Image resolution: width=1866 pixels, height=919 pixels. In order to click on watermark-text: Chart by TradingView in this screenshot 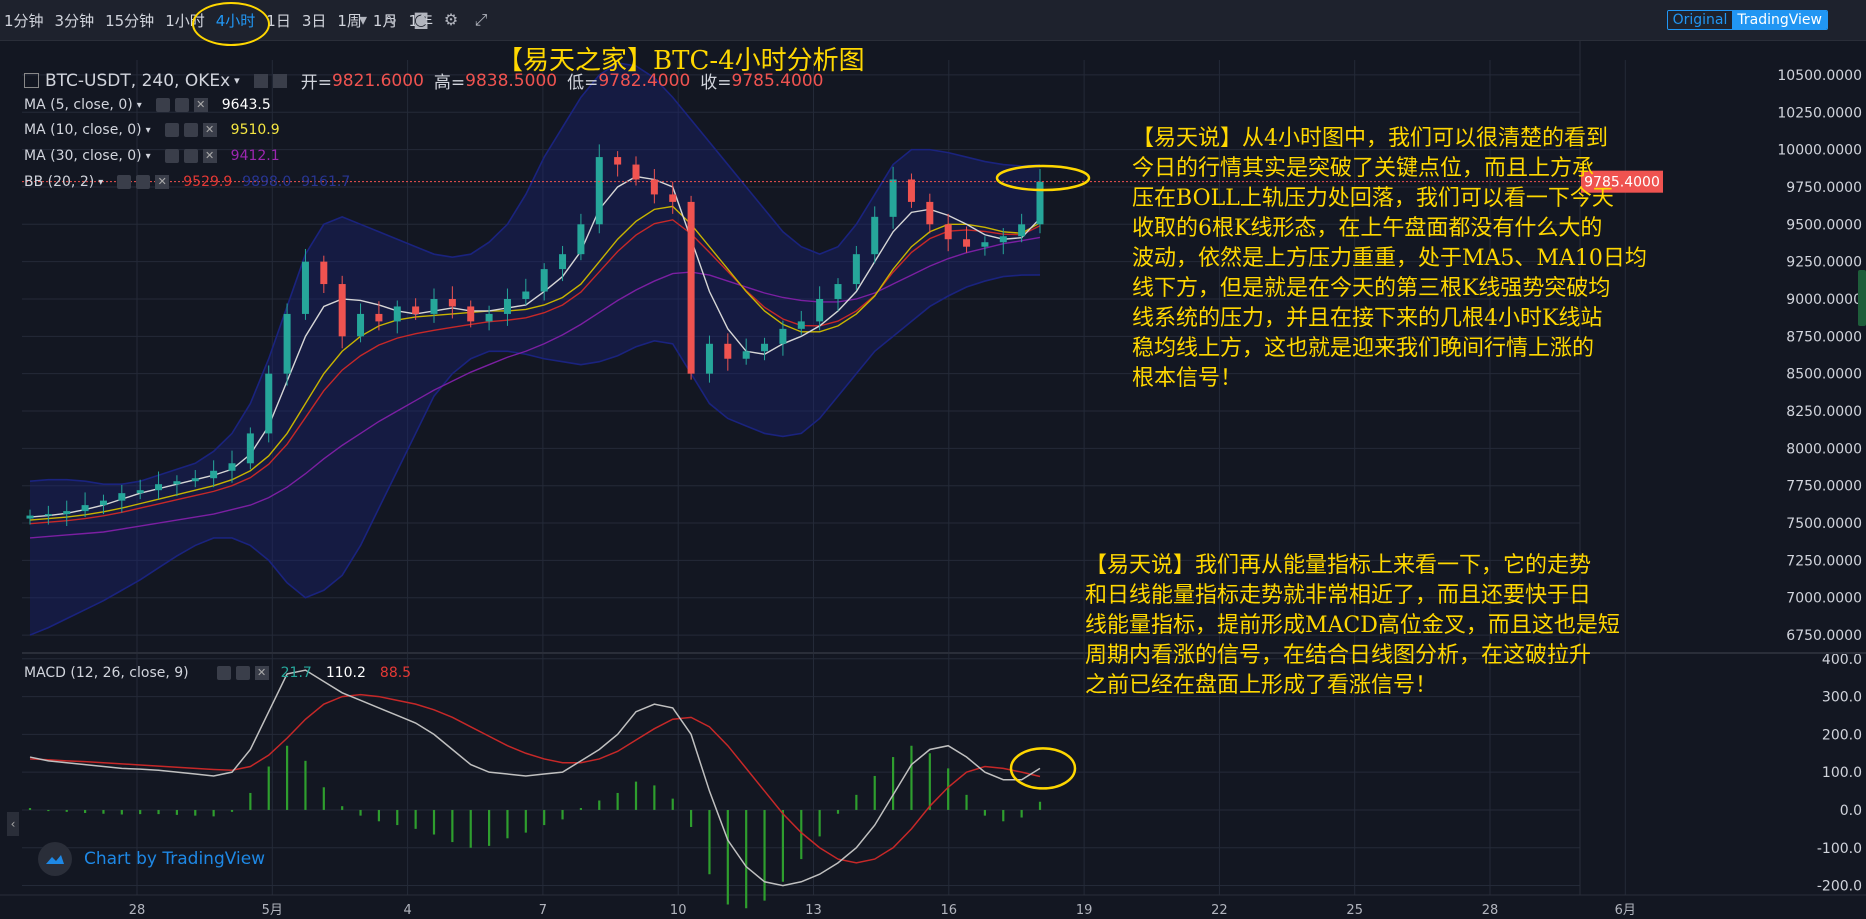, I will do `click(175, 859)`.